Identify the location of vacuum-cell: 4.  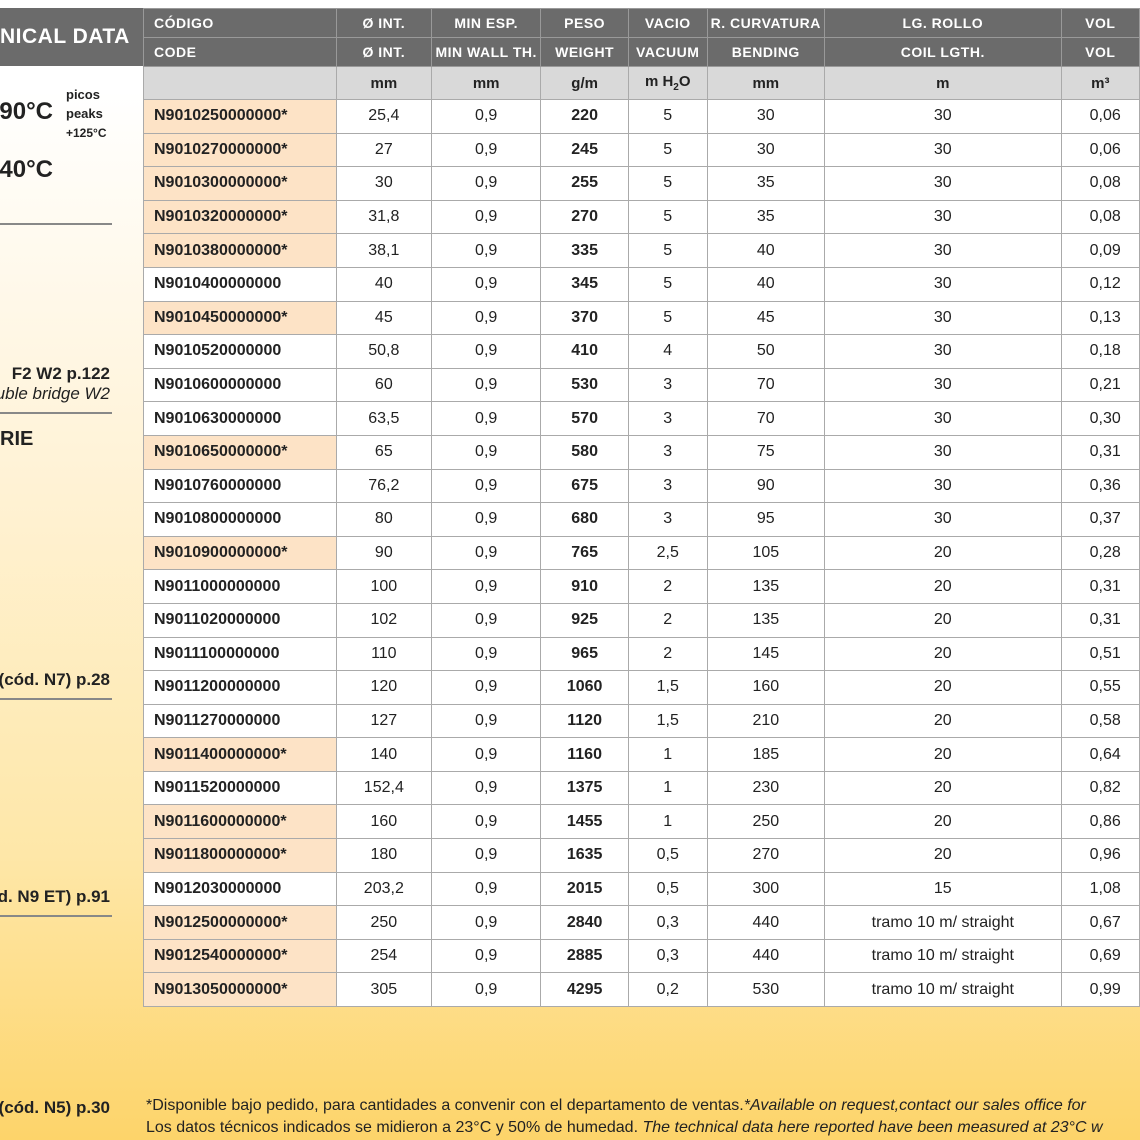
(667, 351).